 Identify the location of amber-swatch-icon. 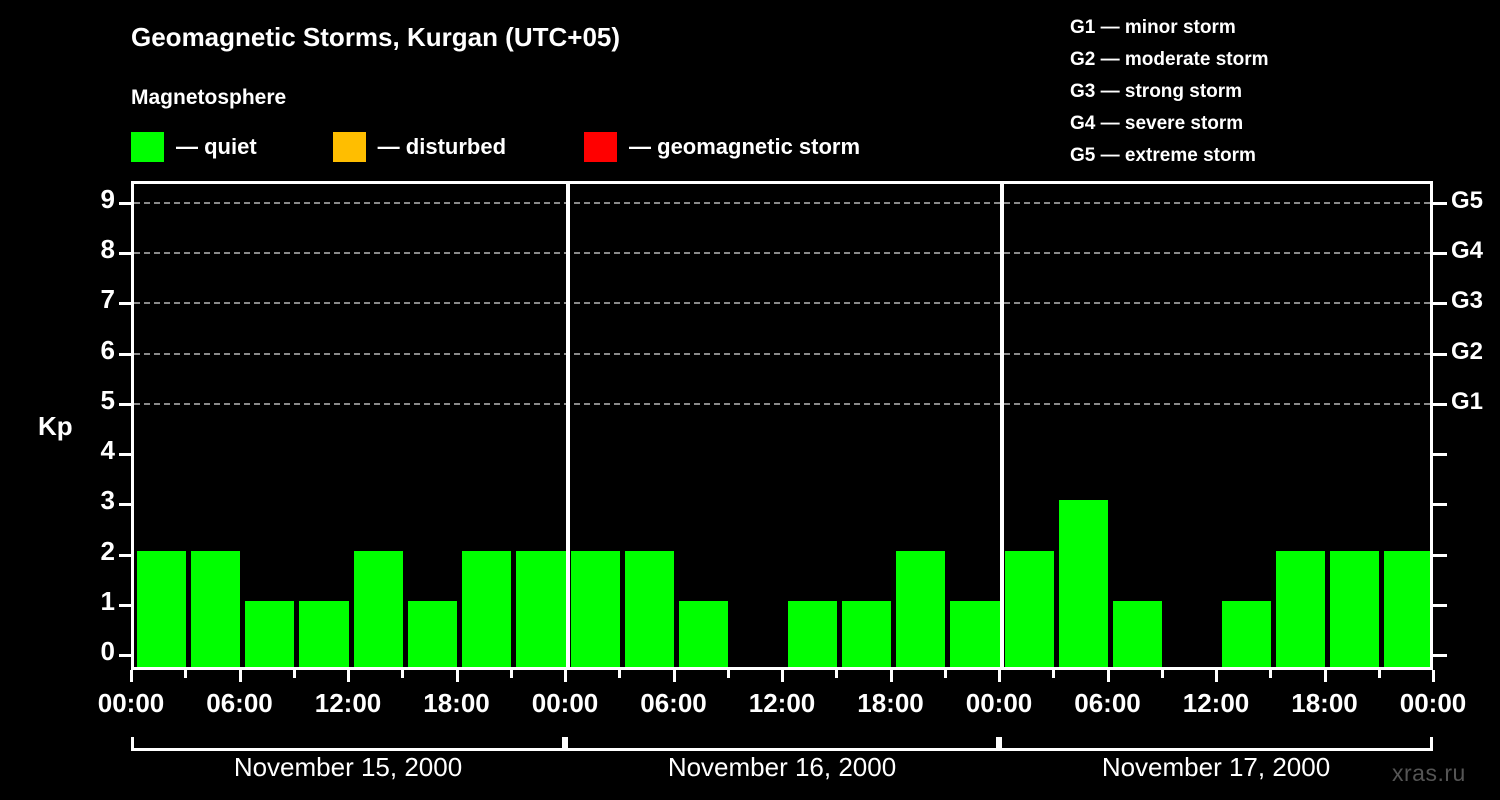
(349, 147).